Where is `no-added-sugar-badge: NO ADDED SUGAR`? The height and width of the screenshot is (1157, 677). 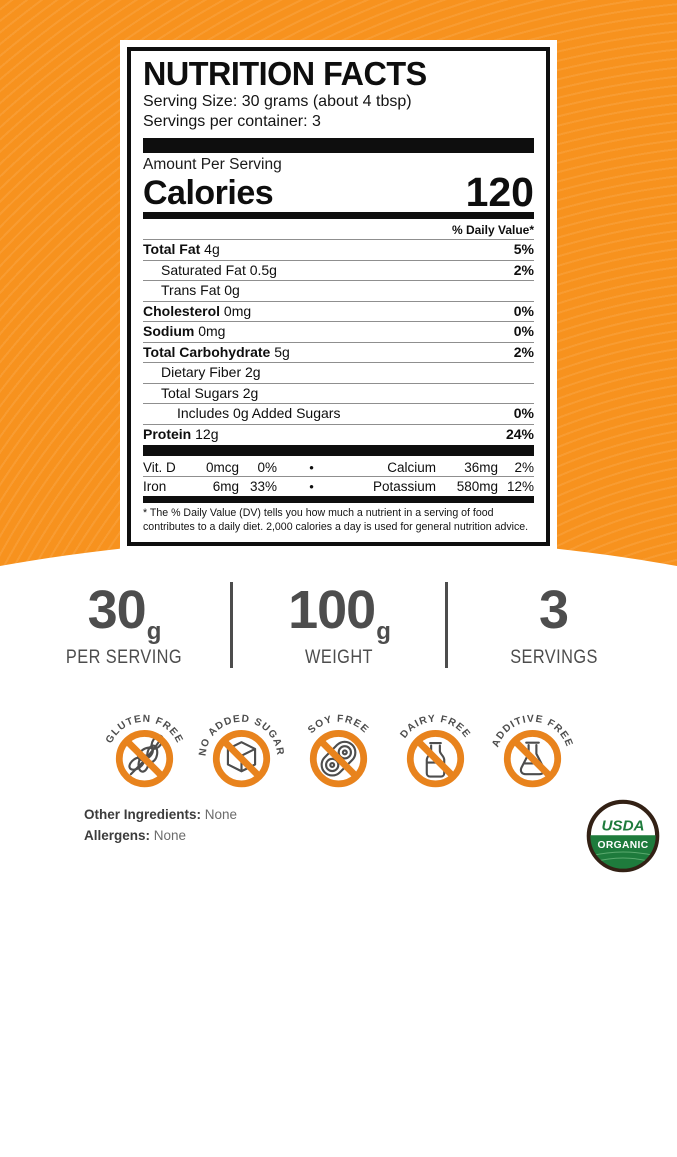 no-added-sugar-badge: NO ADDED SUGAR is located at coordinates (240, 751).